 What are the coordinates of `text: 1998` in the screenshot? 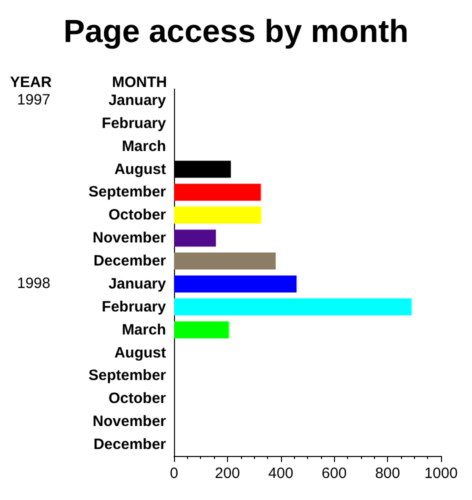 It's located at (33, 283).